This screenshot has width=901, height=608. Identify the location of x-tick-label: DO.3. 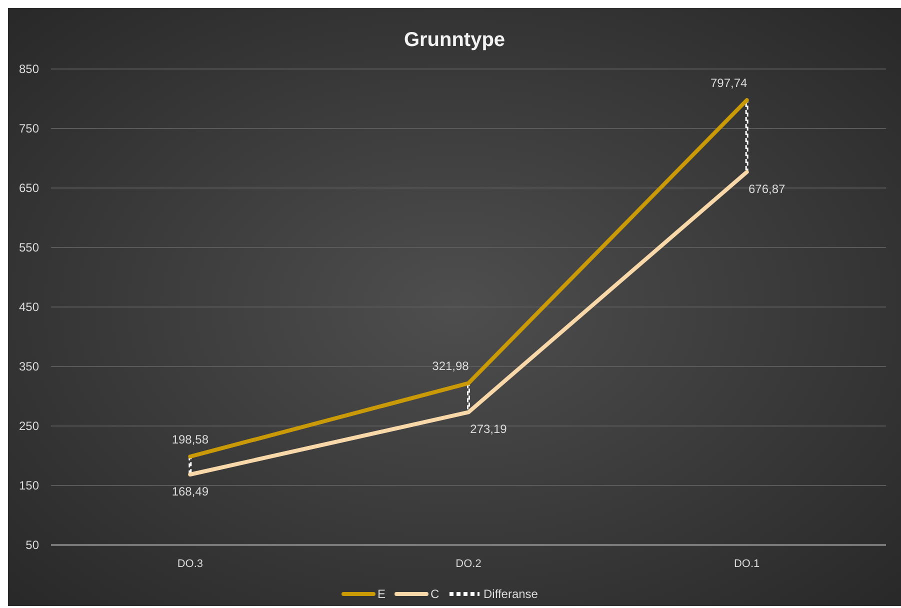
(190, 564).